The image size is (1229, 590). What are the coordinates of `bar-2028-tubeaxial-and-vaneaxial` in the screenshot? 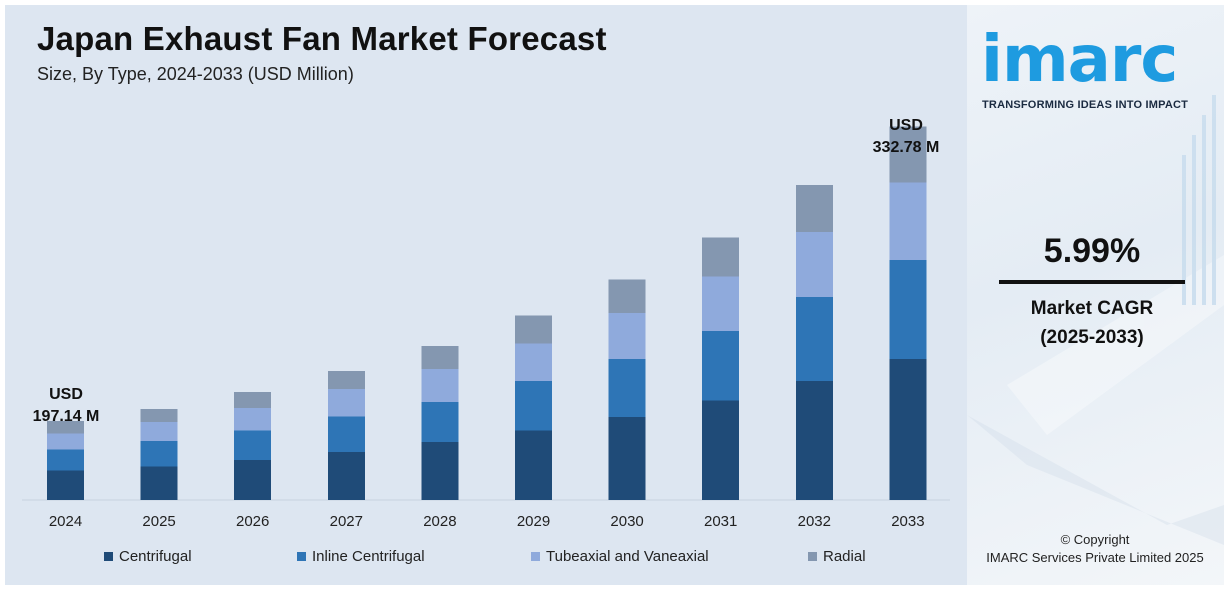 It's located at (440, 385).